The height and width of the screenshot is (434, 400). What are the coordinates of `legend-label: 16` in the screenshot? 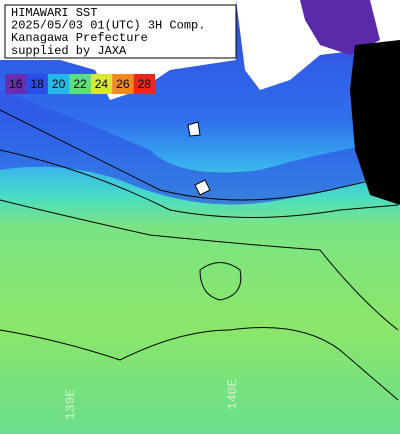 It's located at (16, 84).